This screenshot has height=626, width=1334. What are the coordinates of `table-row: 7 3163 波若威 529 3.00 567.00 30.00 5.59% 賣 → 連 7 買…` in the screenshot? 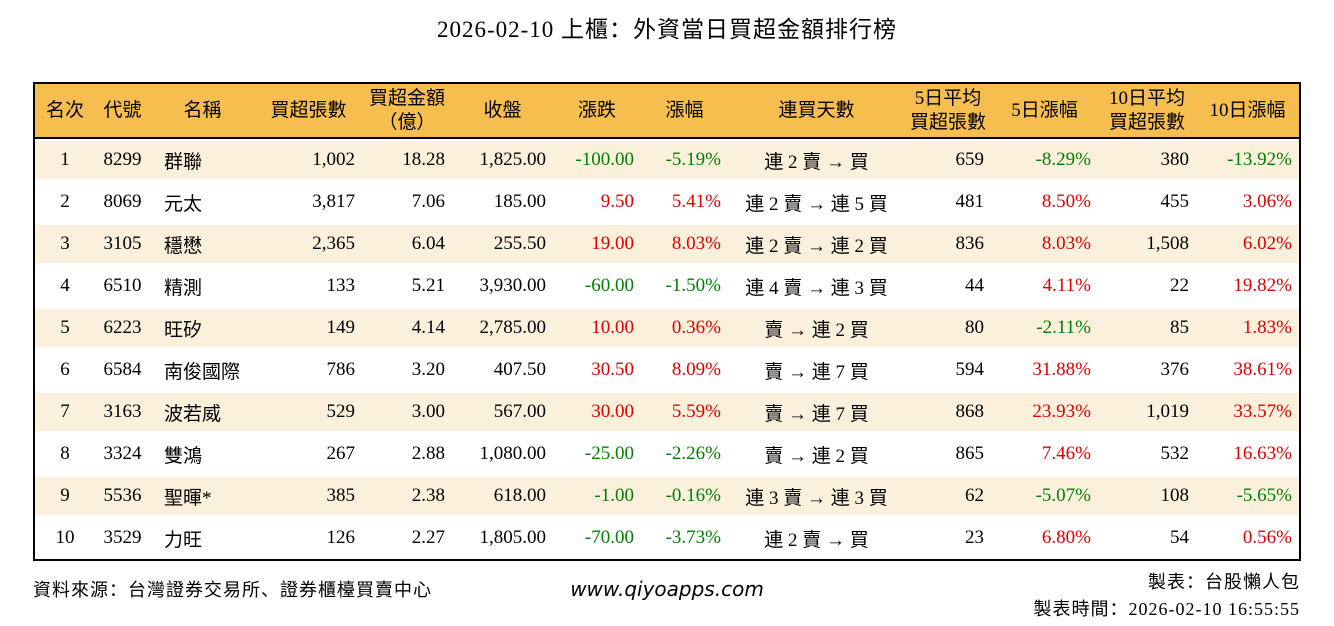 It's located at (667, 412).